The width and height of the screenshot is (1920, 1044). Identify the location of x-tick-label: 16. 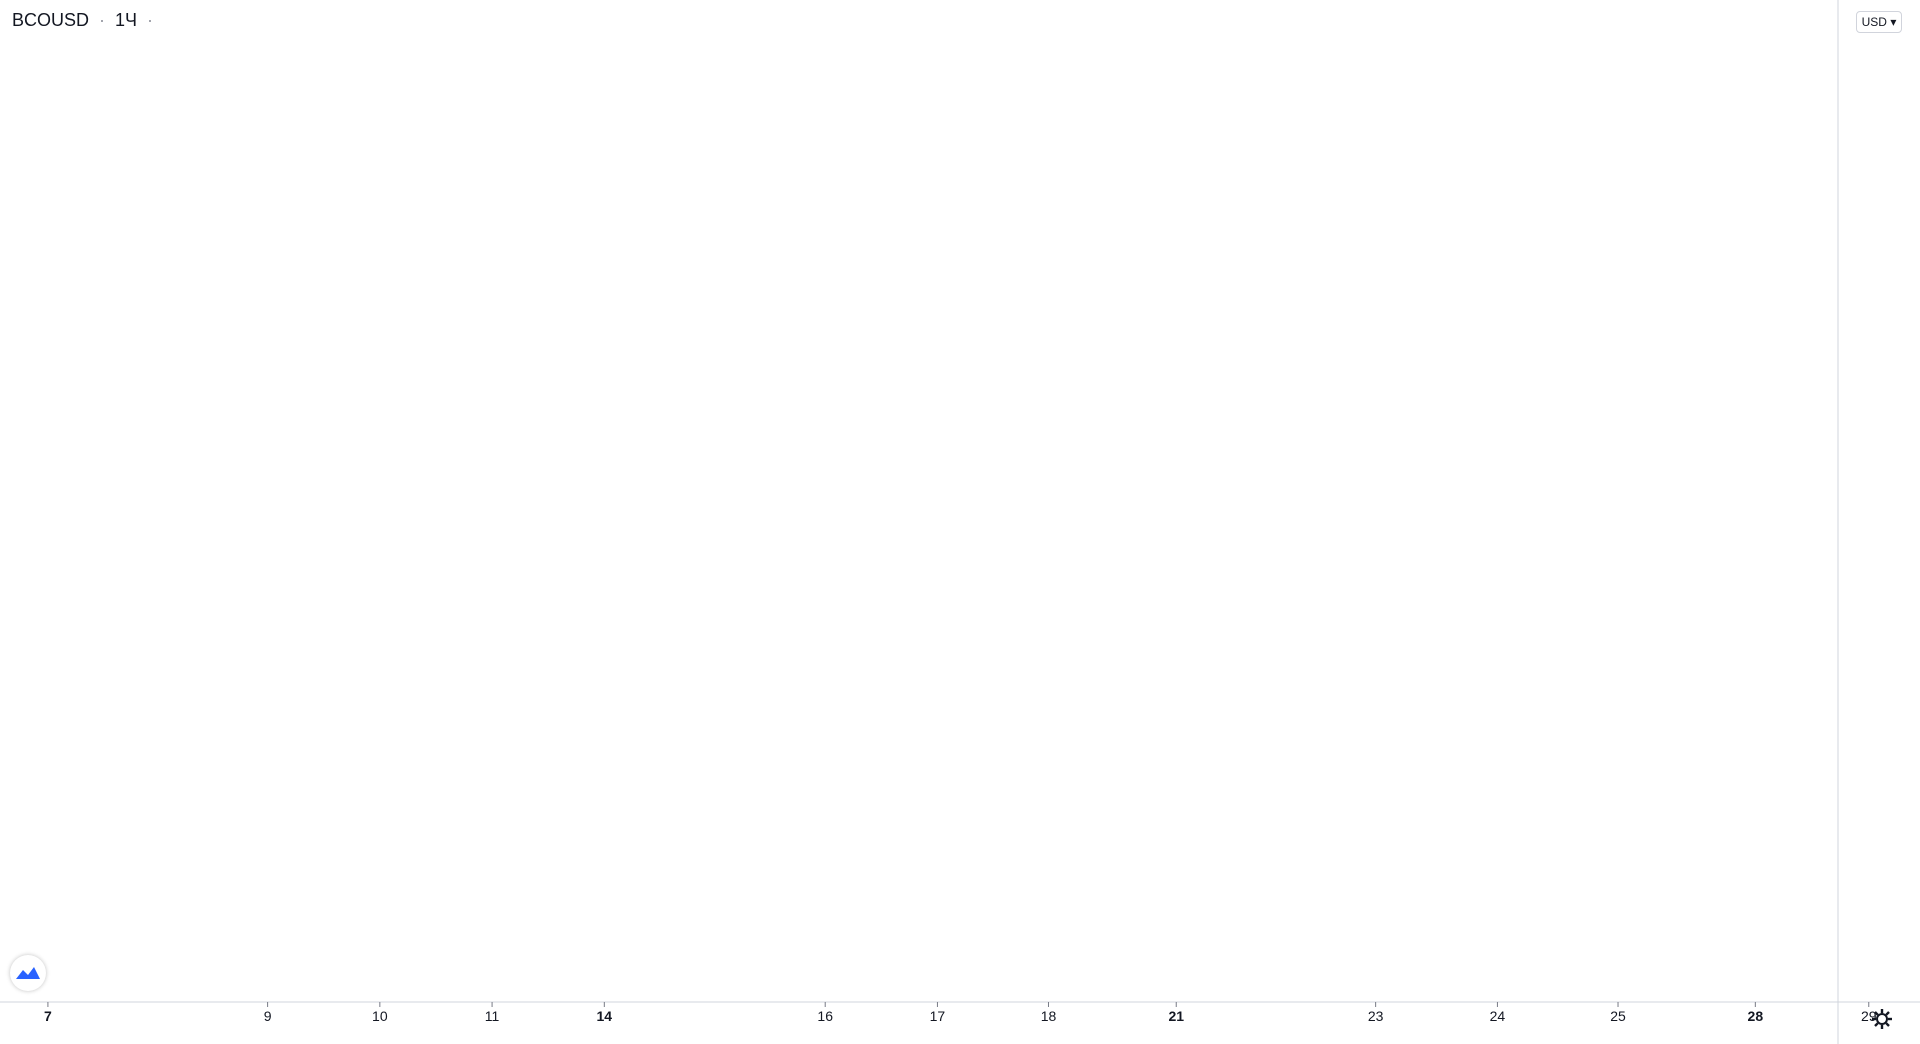
(825, 1016).